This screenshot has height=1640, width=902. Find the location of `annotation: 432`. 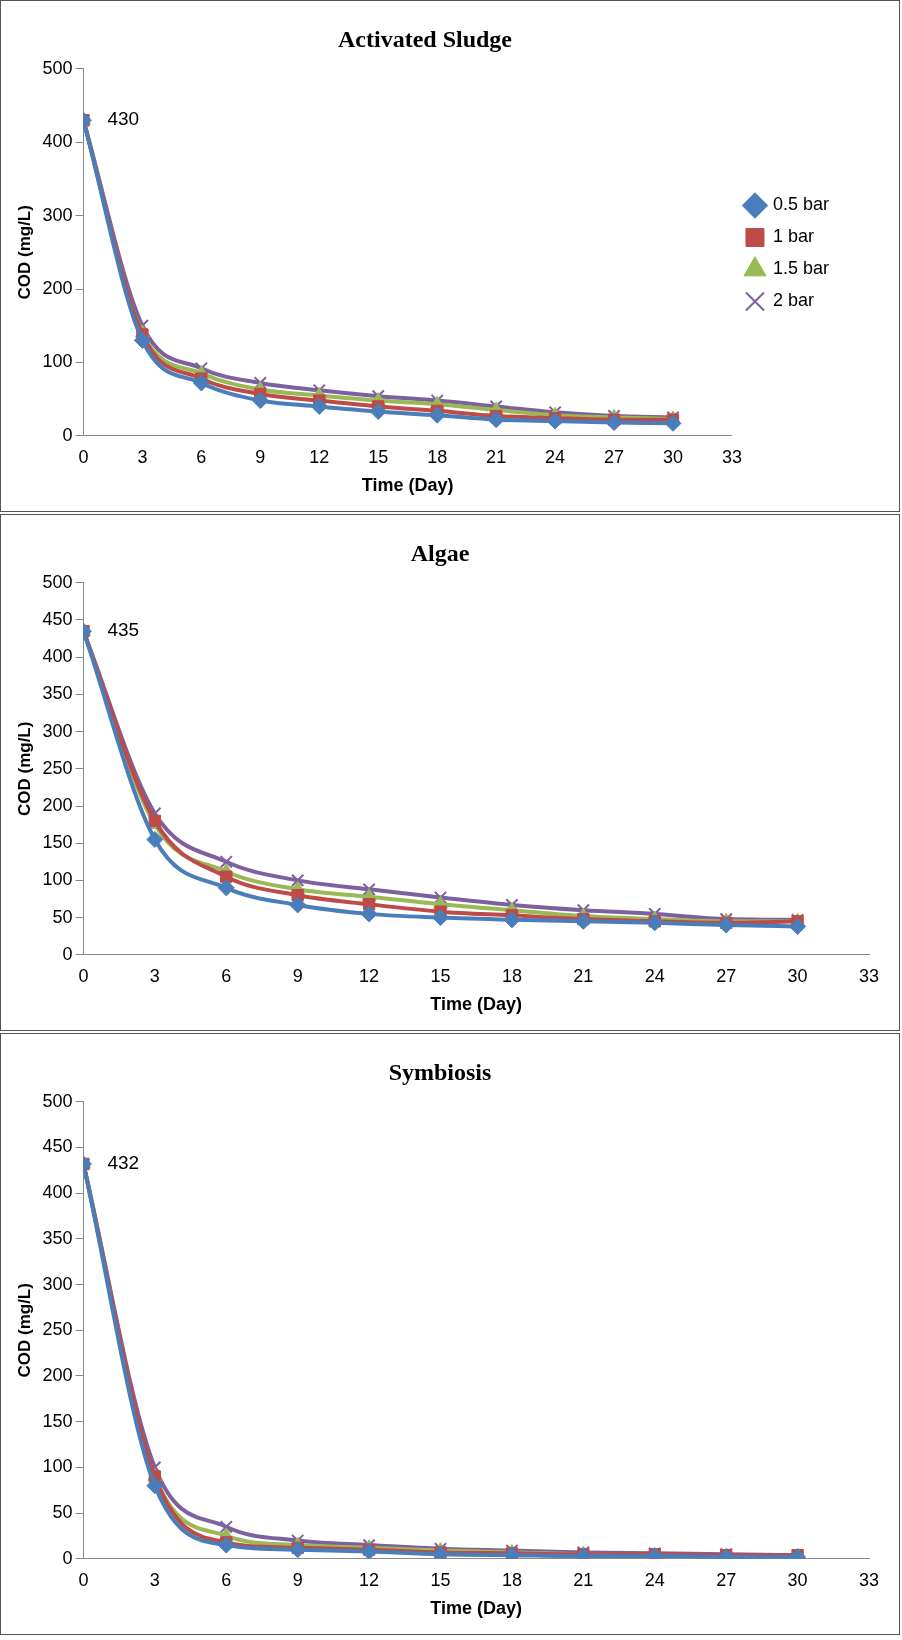

annotation: 432 is located at coordinates (123, 1163).